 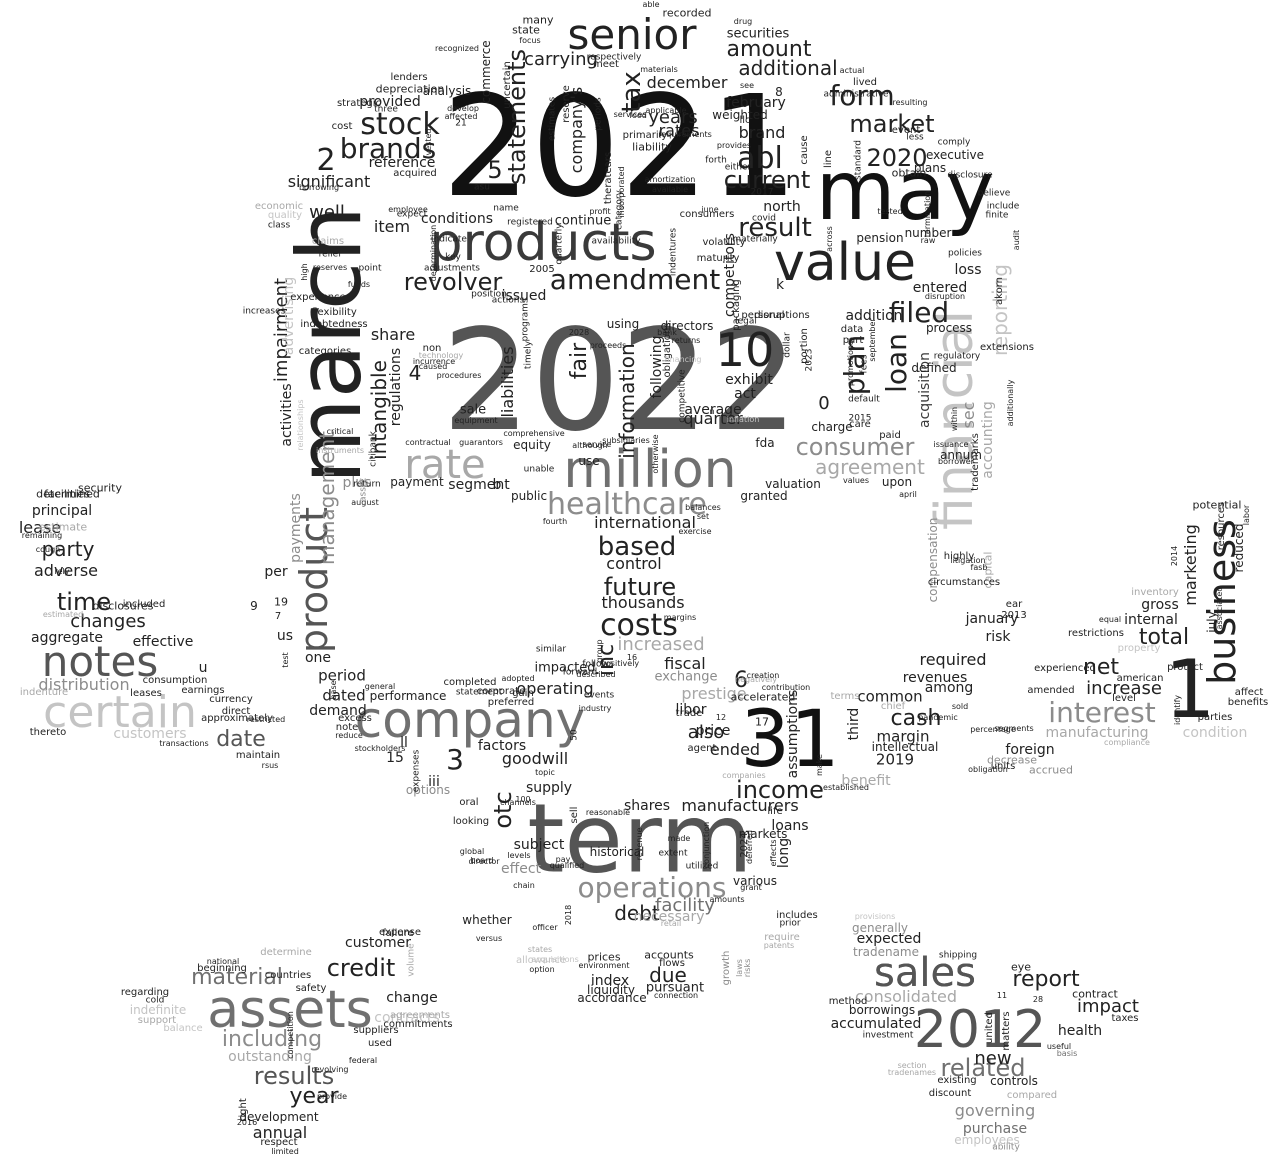 I want to click on cloud-word: determine, so click(x=286, y=952).